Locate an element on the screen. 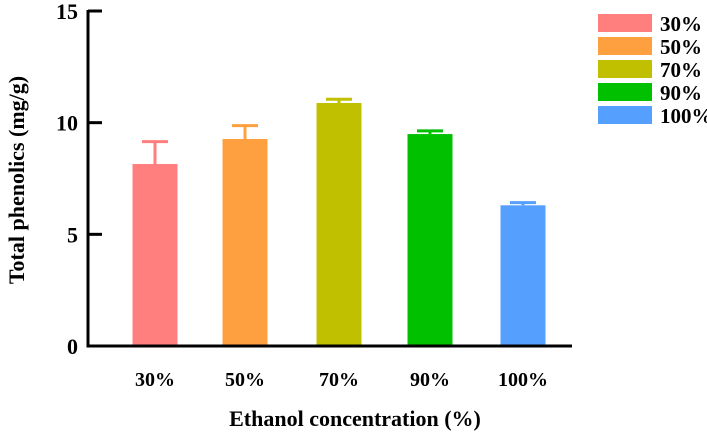  x-tick-label: 70% is located at coordinates (339, 380).